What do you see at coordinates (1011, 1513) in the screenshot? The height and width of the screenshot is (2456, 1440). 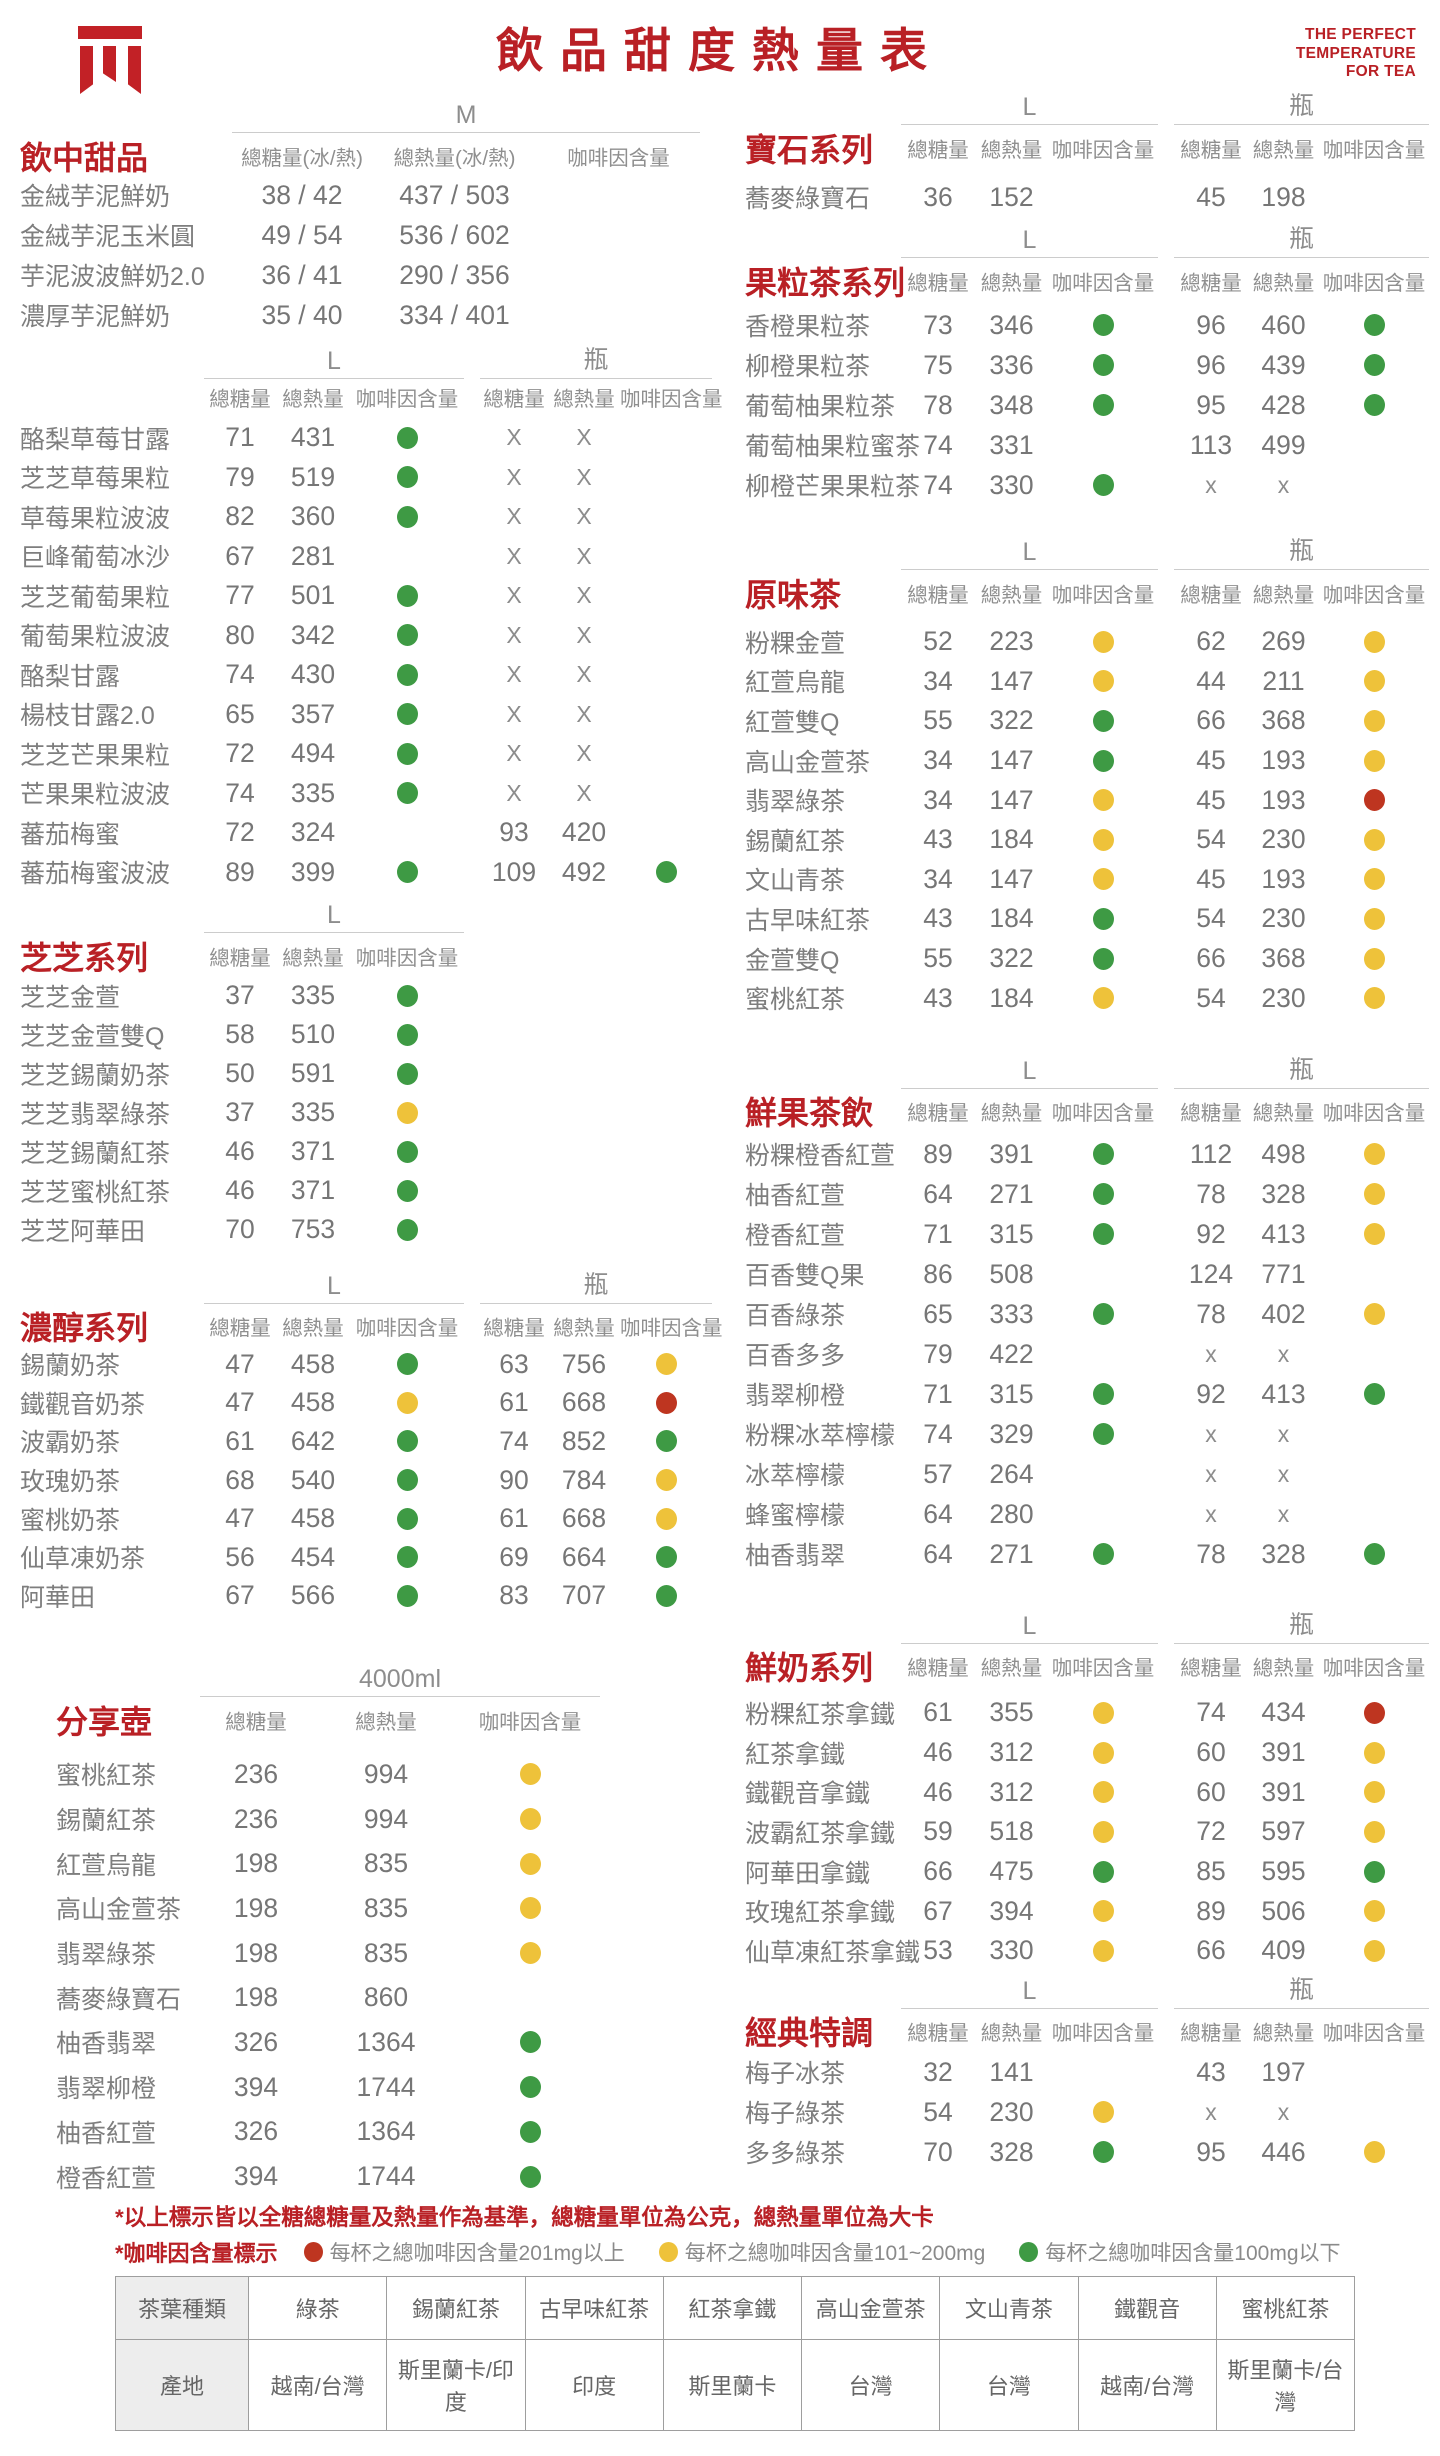 I see `calorie-value: 280` at bounding box center [1011, 1513].